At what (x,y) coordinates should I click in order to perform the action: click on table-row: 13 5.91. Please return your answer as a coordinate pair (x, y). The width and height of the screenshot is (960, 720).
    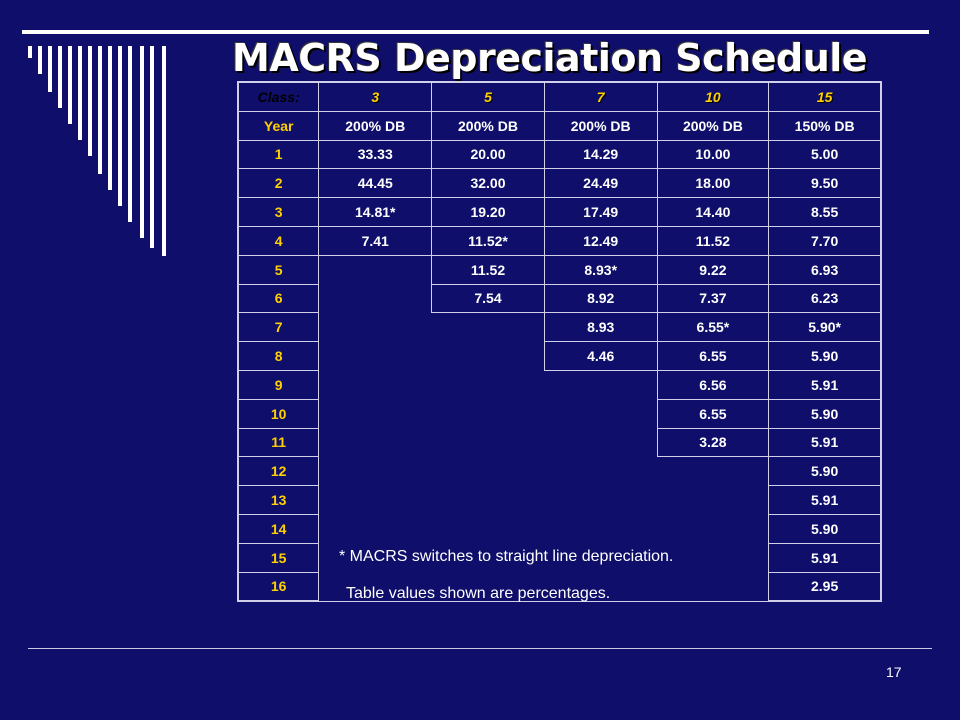
    Looking at the image, I should click on (559, 500).